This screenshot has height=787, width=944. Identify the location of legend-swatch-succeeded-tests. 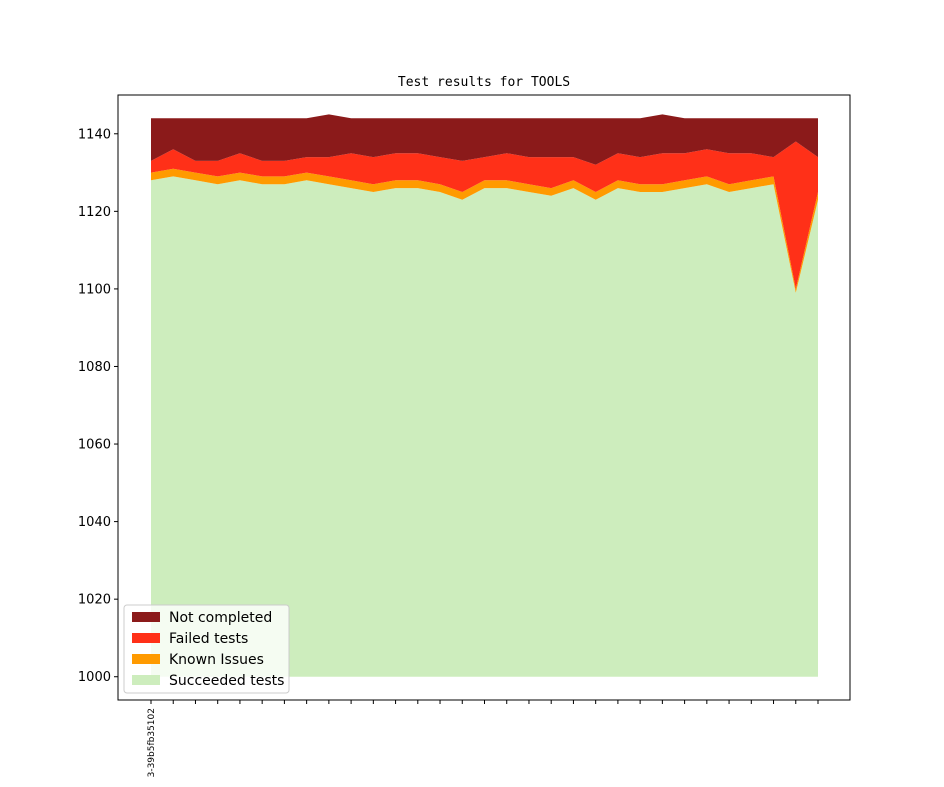
(146, 680).